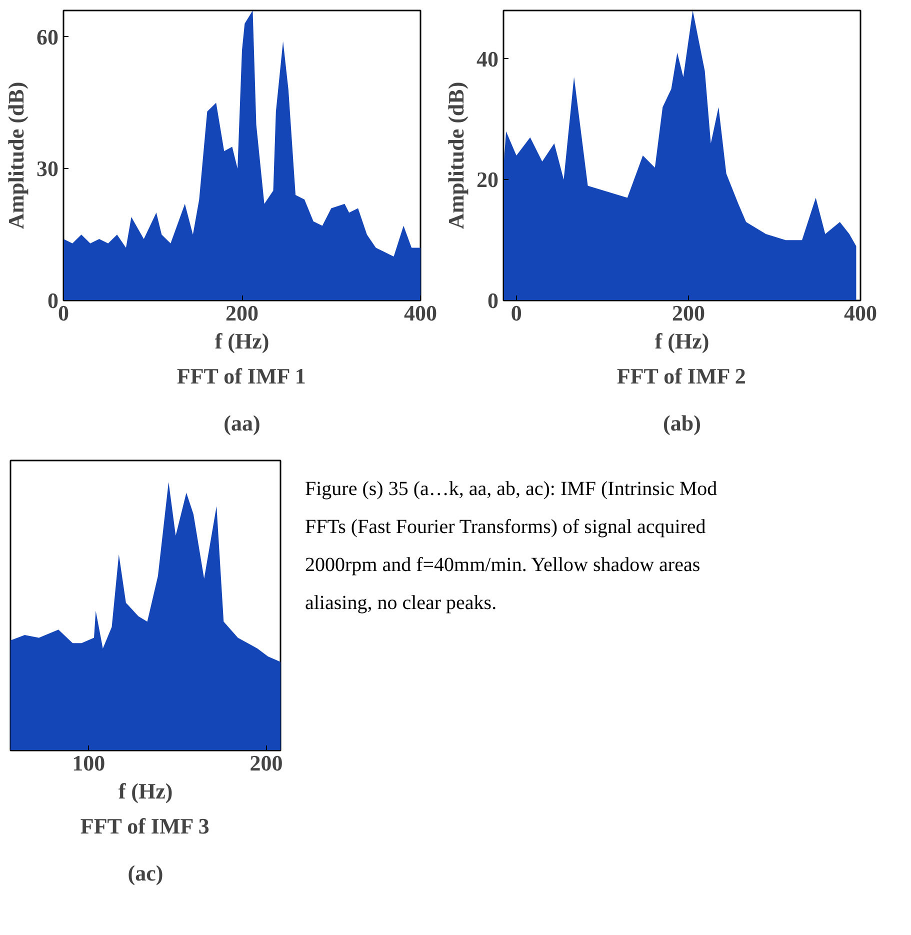 This screenshot has height=935, width=911. I want to click on y-tick-label: 30, so click(47, 169).